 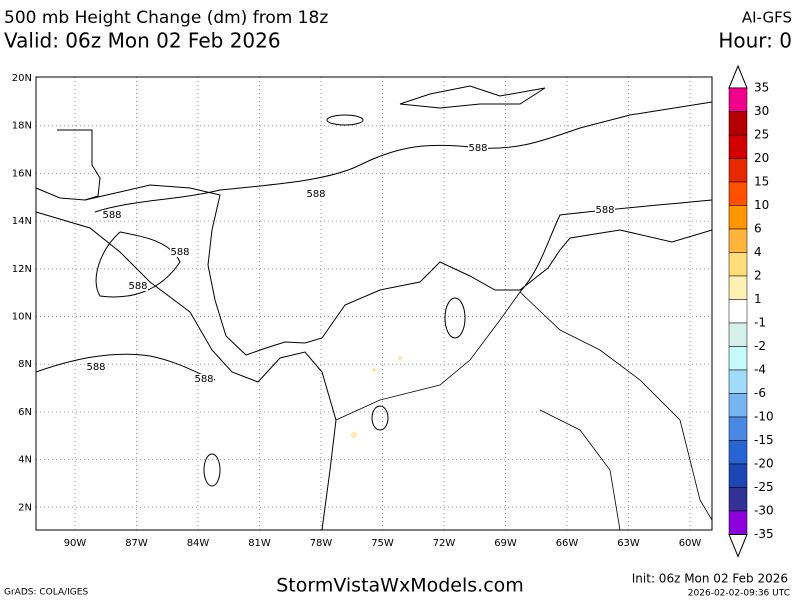 What do you see at coordinates (760, 393) in the screenshot?
I see `colorbar-label: -6` at bounding box center [760, 393].